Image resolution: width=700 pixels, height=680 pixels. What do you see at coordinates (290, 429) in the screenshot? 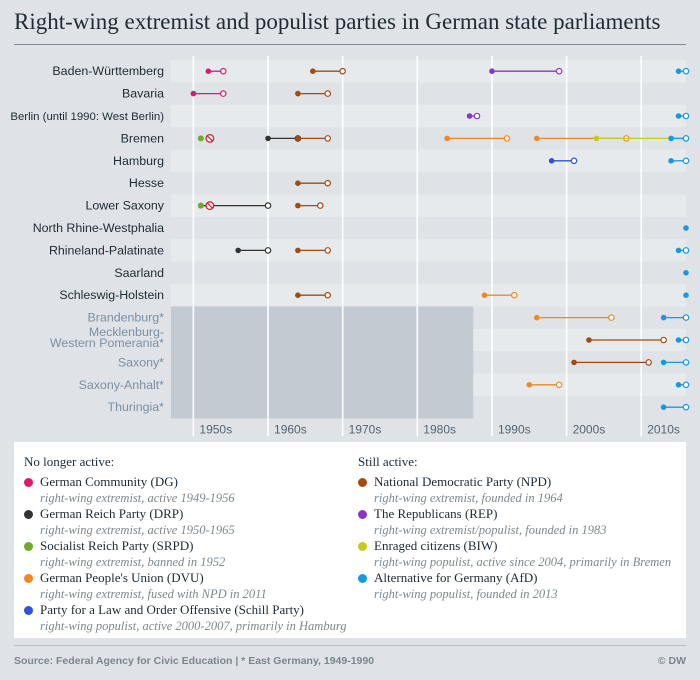
I see `x-tick-label: 1960s` at bounding box center [290, 429].